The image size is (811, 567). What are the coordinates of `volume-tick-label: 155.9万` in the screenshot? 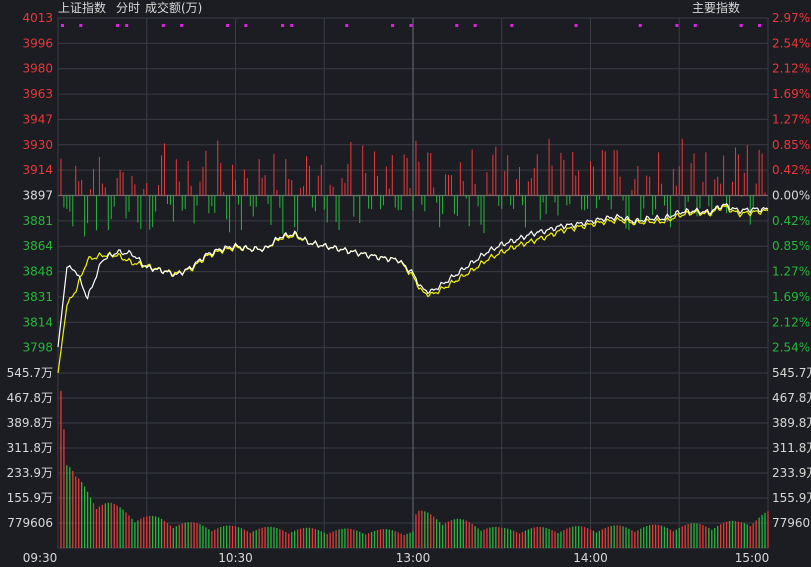 It's located at (30, 498).